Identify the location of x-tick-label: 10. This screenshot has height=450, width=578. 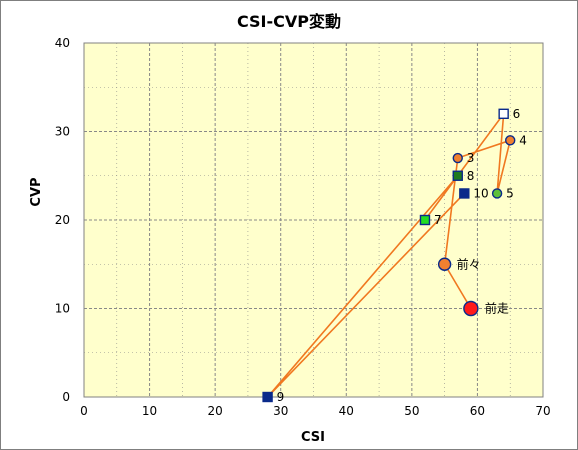
(149, 411).